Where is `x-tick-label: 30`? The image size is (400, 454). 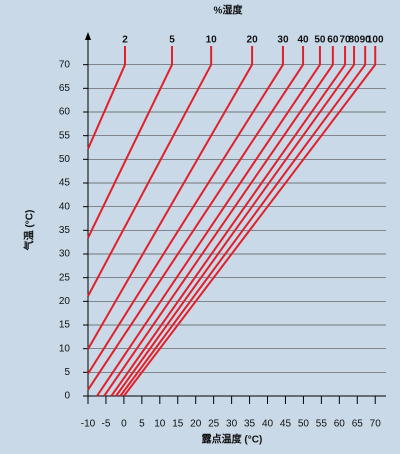 x-tick-label: 30 is located at coordinates (232, 424).